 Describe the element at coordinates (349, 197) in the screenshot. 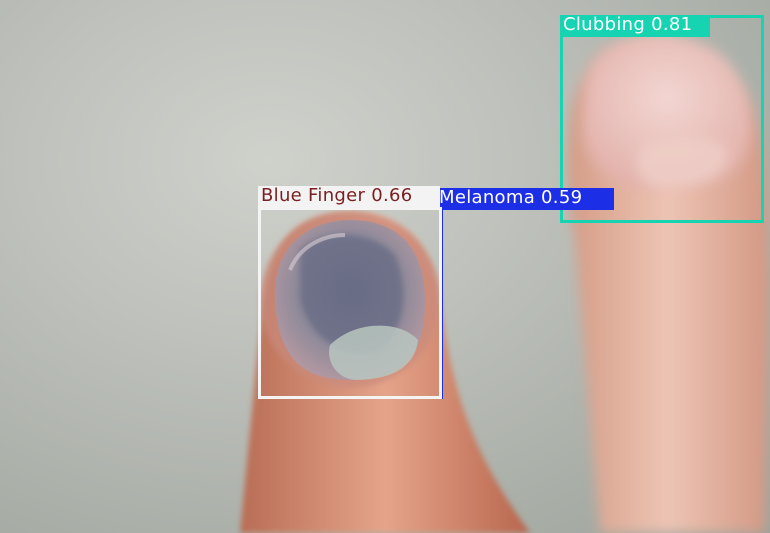

I see `detection-label-blue-finger: Blue Finger 0.66` at that location.